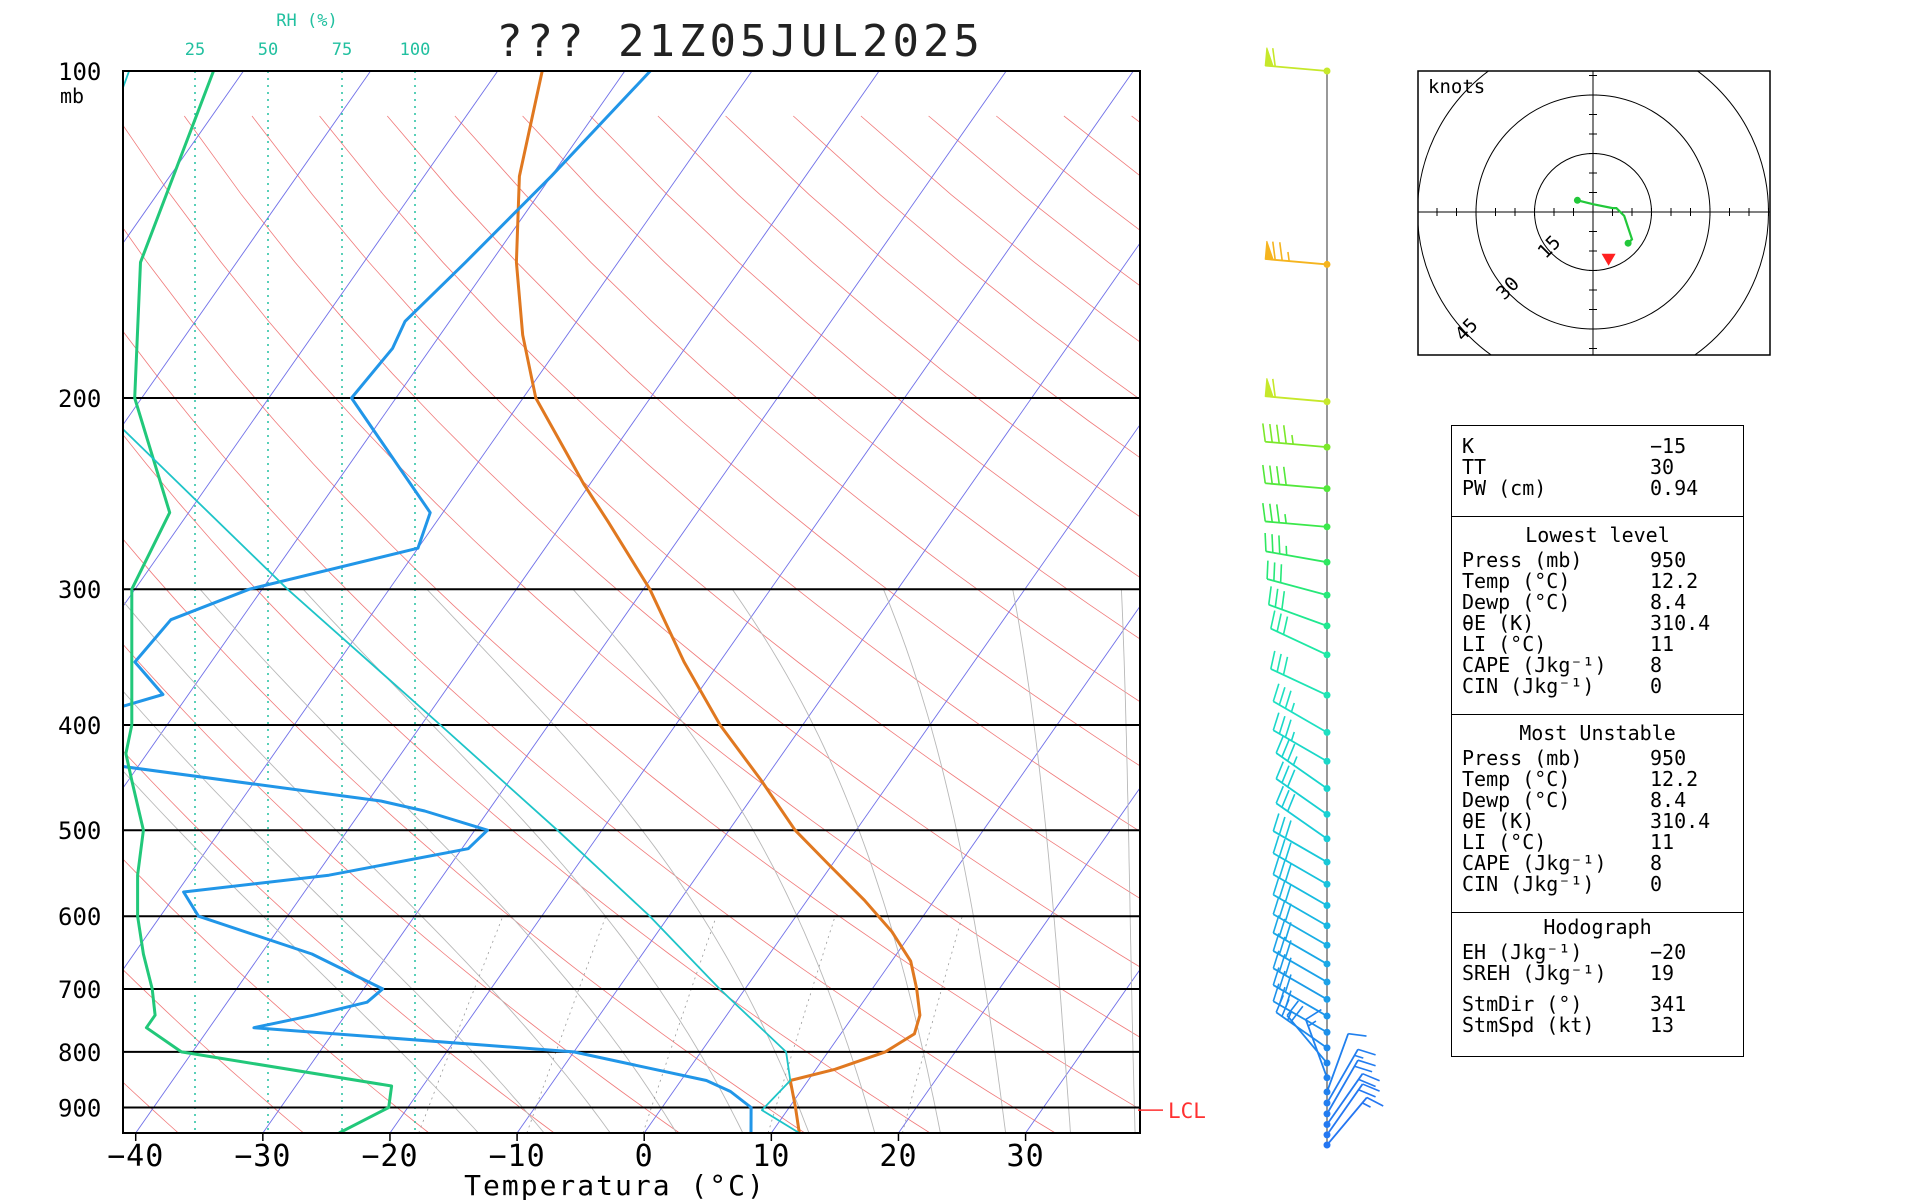 The width and height of the screenshot is (1920, 1200). Describe the element at coordinates (1597, 644) in the screenshot. I see `index-row: LI (°C) 11` at that location.